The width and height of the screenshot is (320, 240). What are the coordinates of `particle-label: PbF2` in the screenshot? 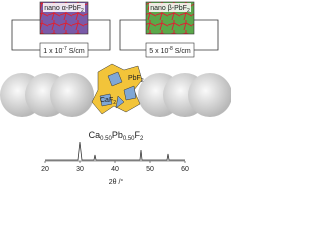 It's located at (136, 79).